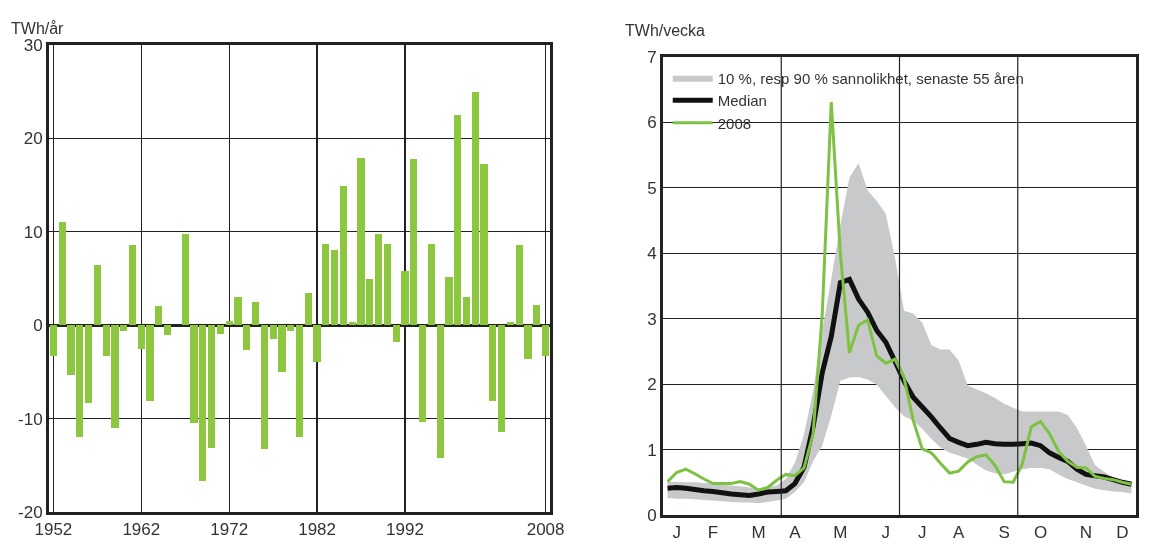 The height and width of the screenshot is (550, 1150). Describe the element at coordinates (33, 232) in the screenshot. I see `y-tick-label: 10` at that location.